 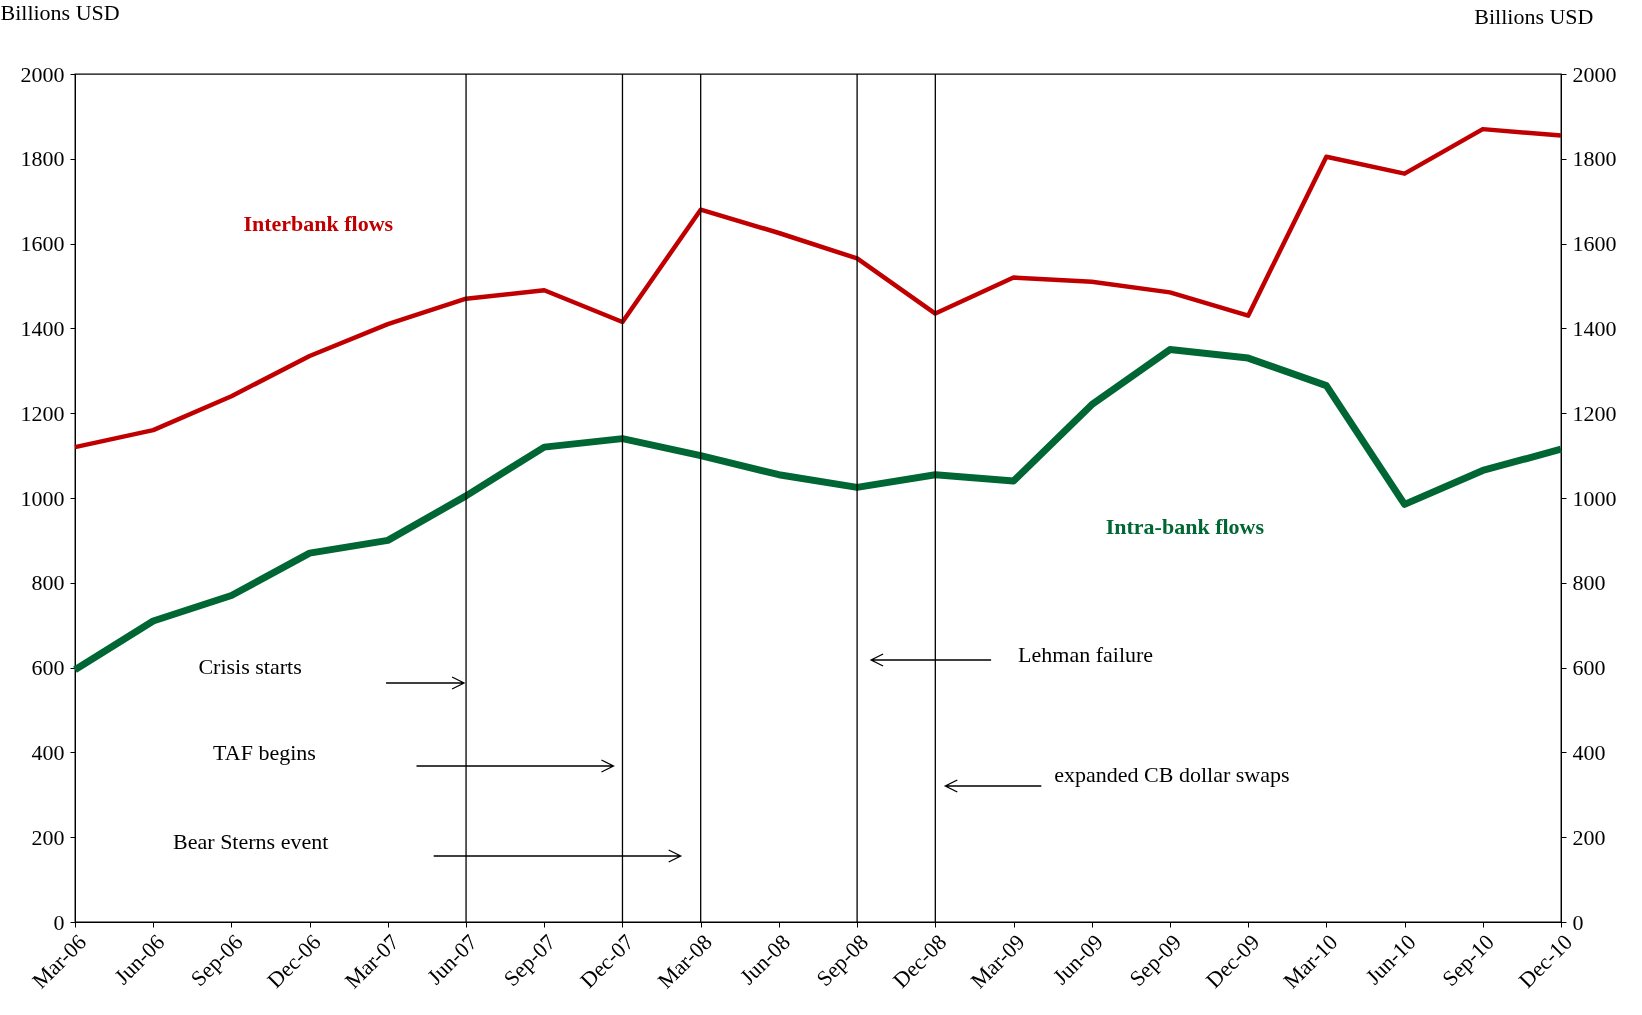 I want to click on y2-tick-label: 1000, so click(x=1594, y=498).